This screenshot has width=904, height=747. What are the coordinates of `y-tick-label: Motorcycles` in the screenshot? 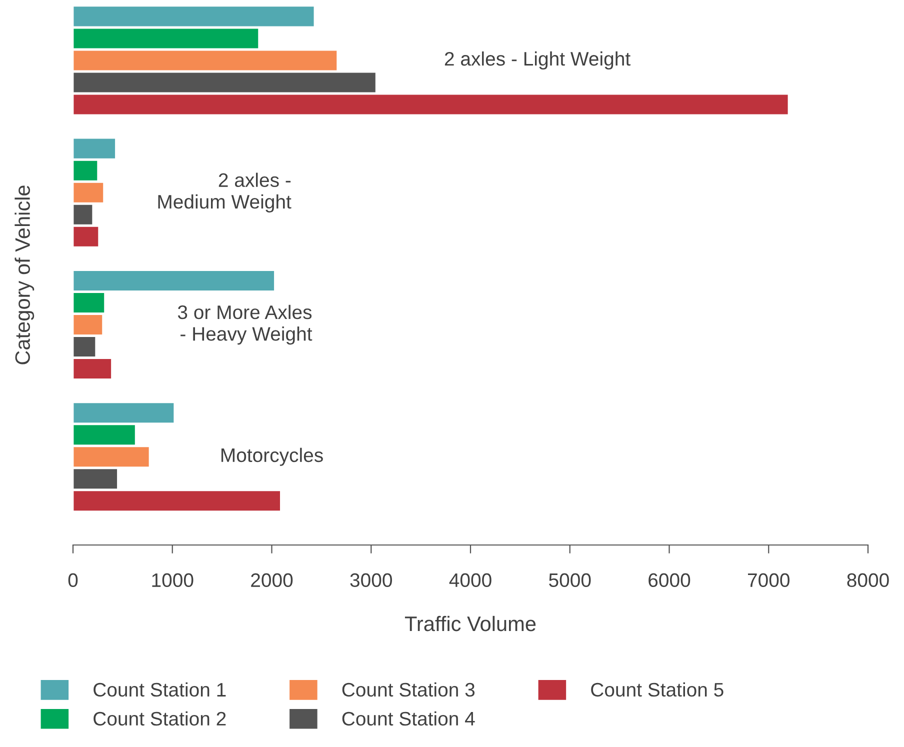 It's located at (272, 457).